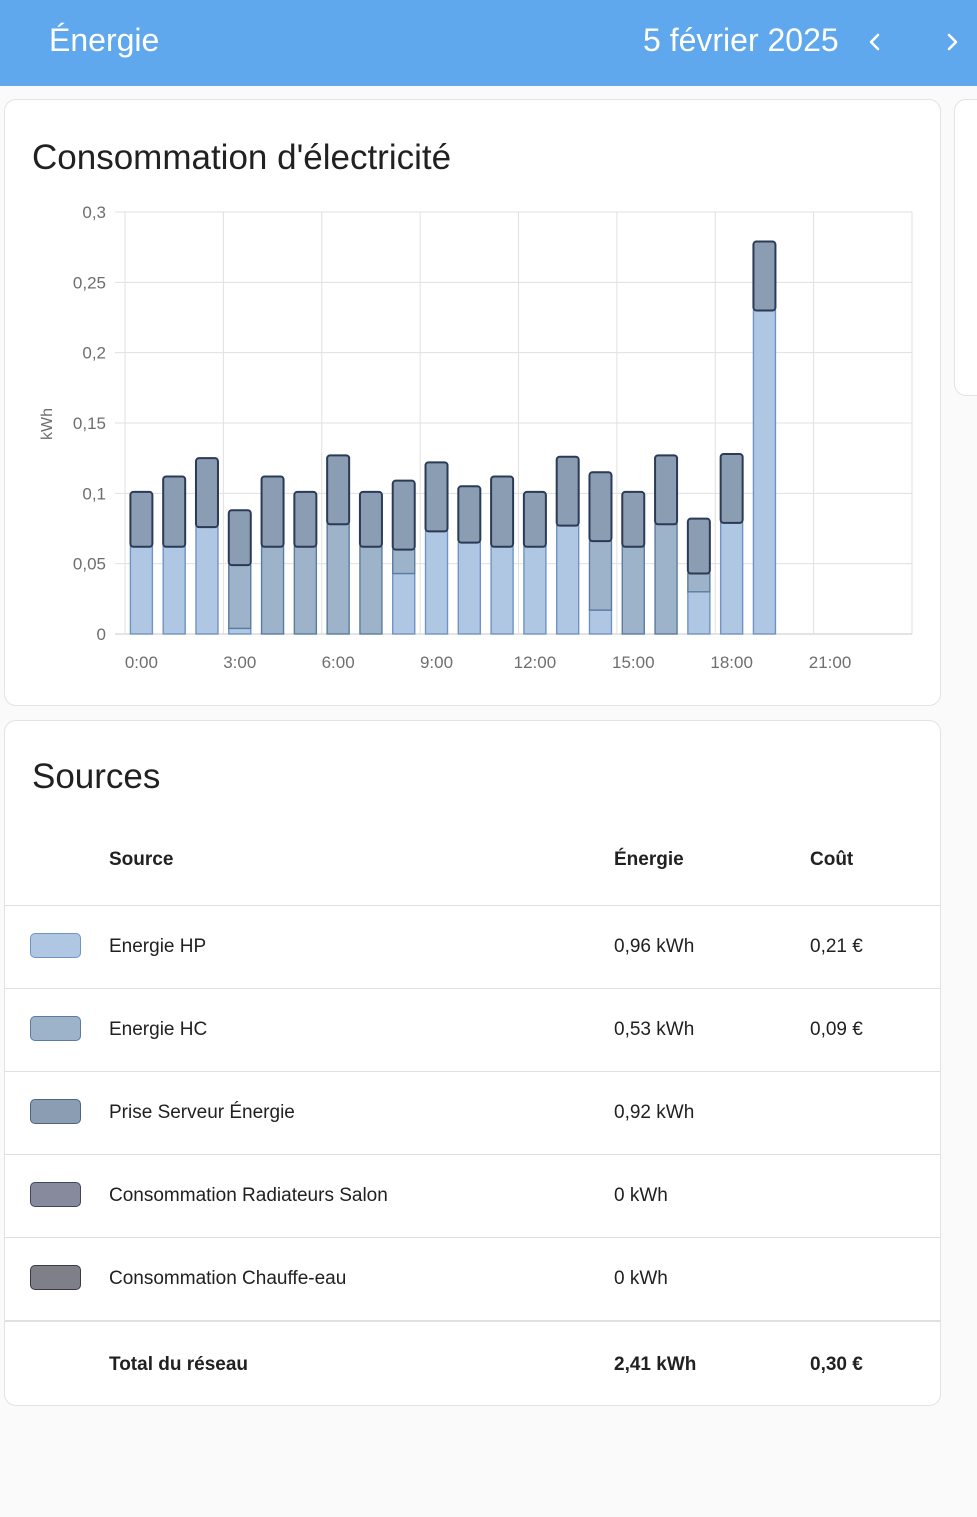 The height and width of the screenshot is (1517, 977). What do you see at coordinates (141, 662) in the screenshot?
I see `x-tick-label: 0:00` at bounding box center [141, 662].